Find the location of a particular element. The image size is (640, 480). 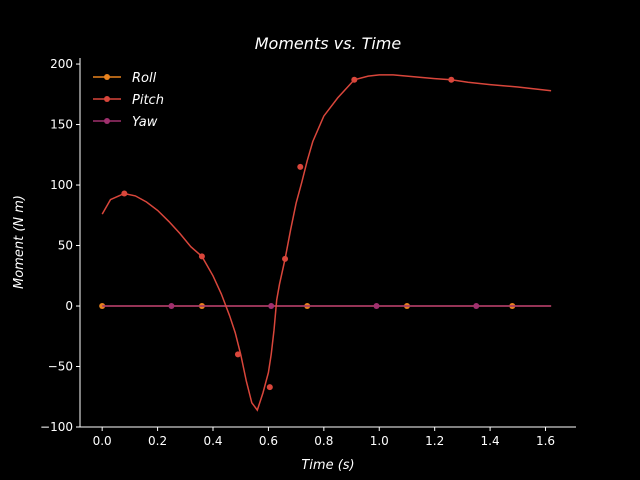

x-axis-ticks: 0.0 0.2 0.4 0.6 0.8 1.0 1.2 1.4 1.6 is located at coordinates (324, 437).